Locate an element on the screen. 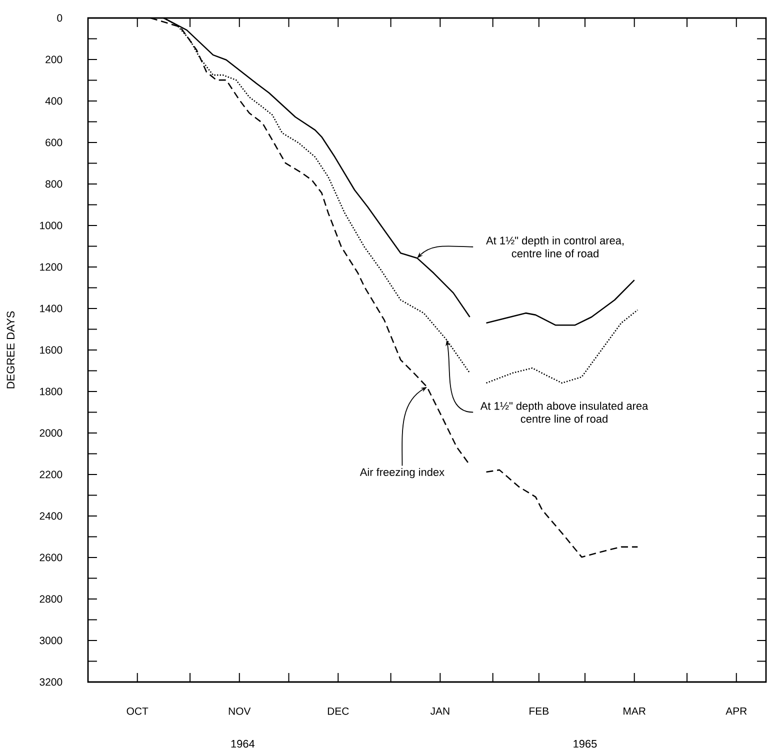 The height and width of the screenshot is (752, 768). y-tick-label: 800 is located at coordinates (54, 184).